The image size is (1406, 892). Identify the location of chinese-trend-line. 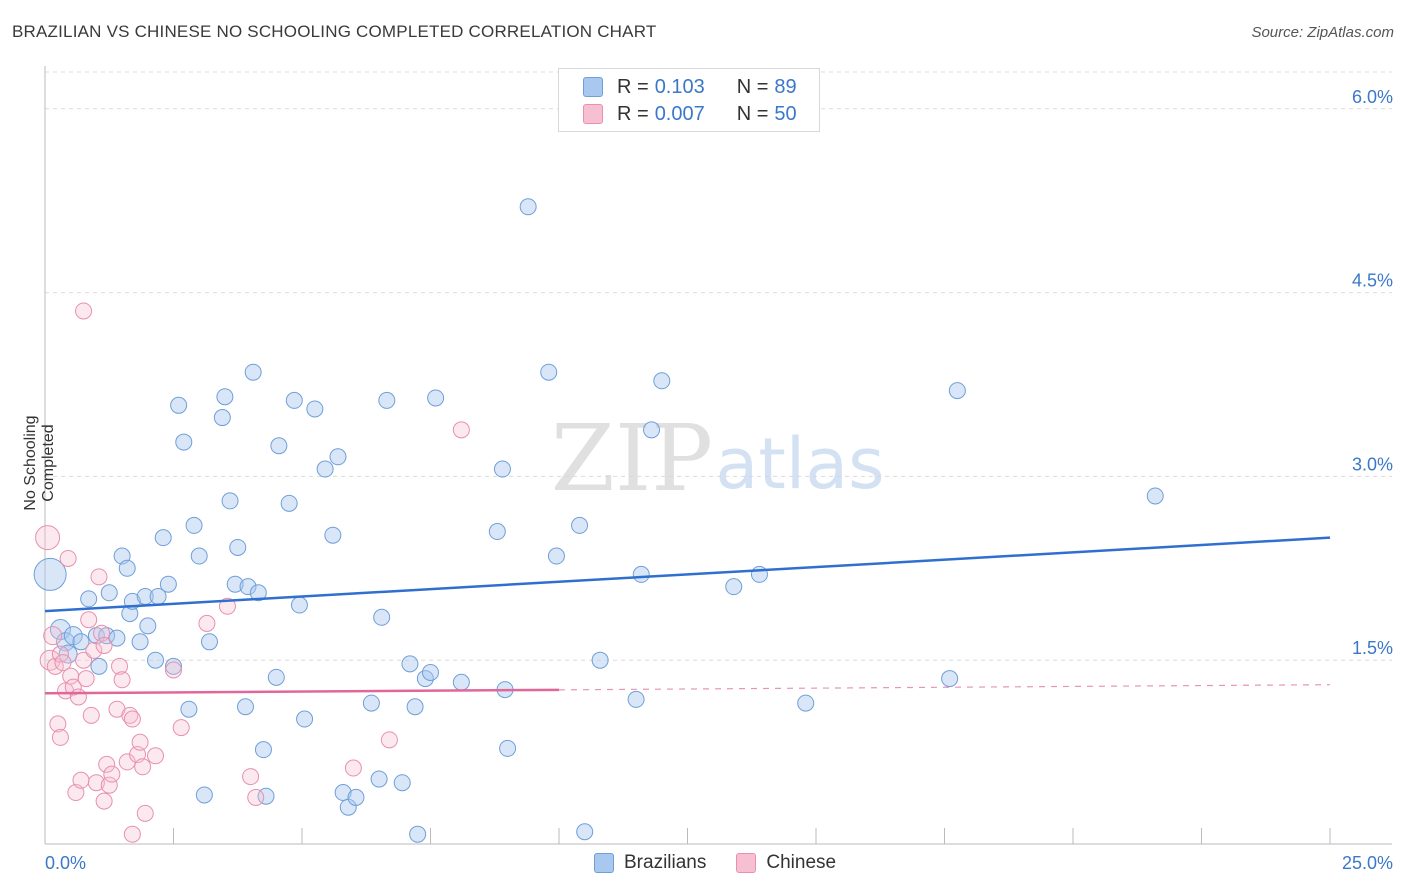
(302, 691).